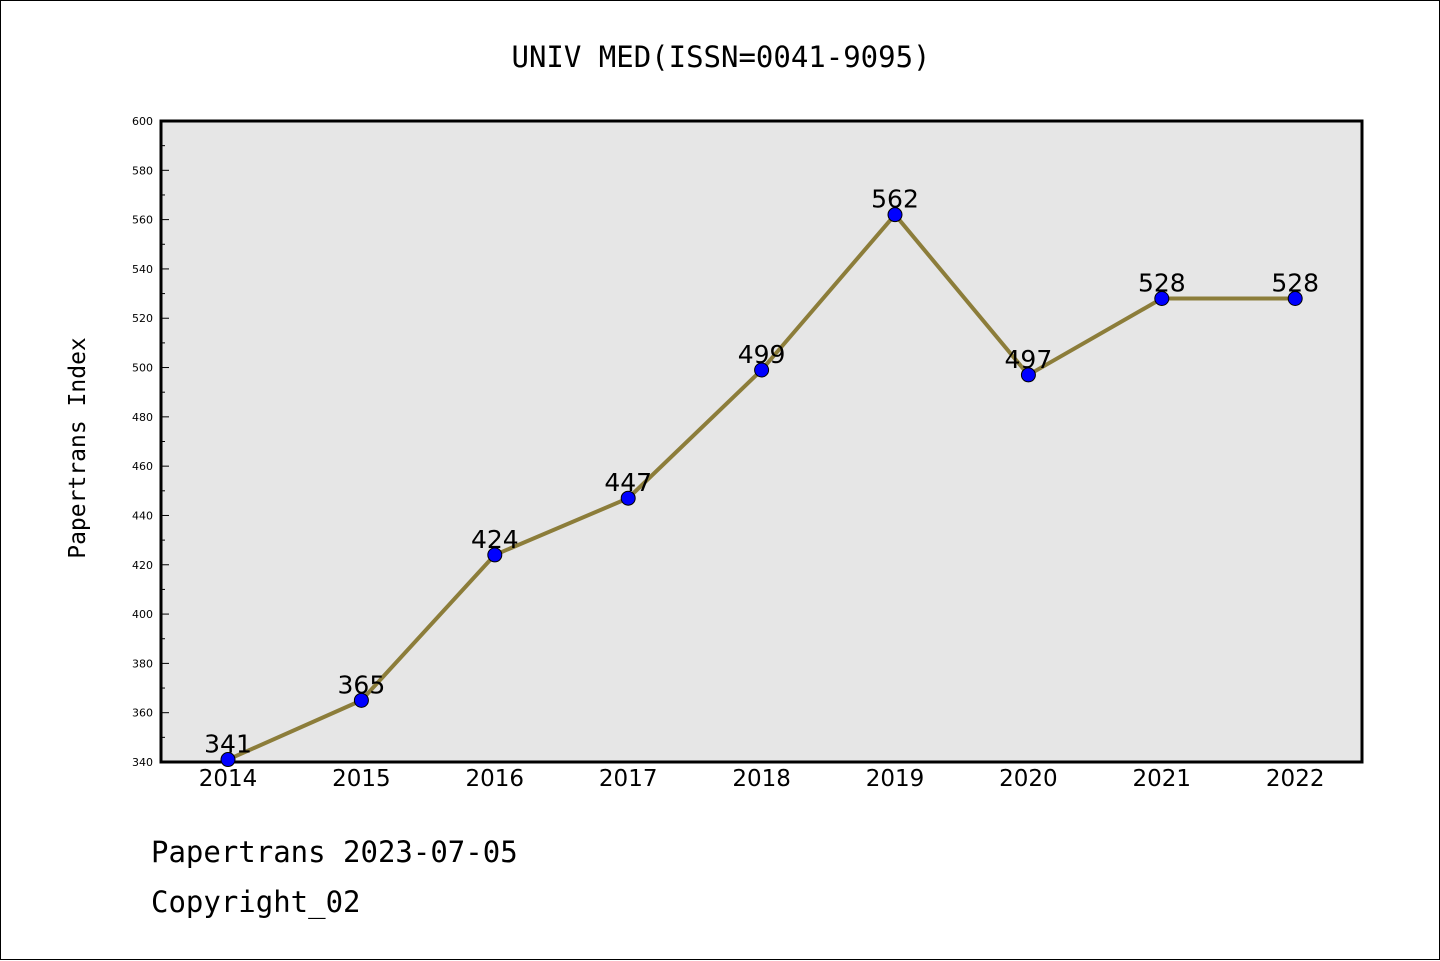 The width and height of the screenshot is (1440, 961). What do you see at coordinates (142, 515) in the screenshot?
I see `y-tick-label: 440` at bounding box center [142, 515].